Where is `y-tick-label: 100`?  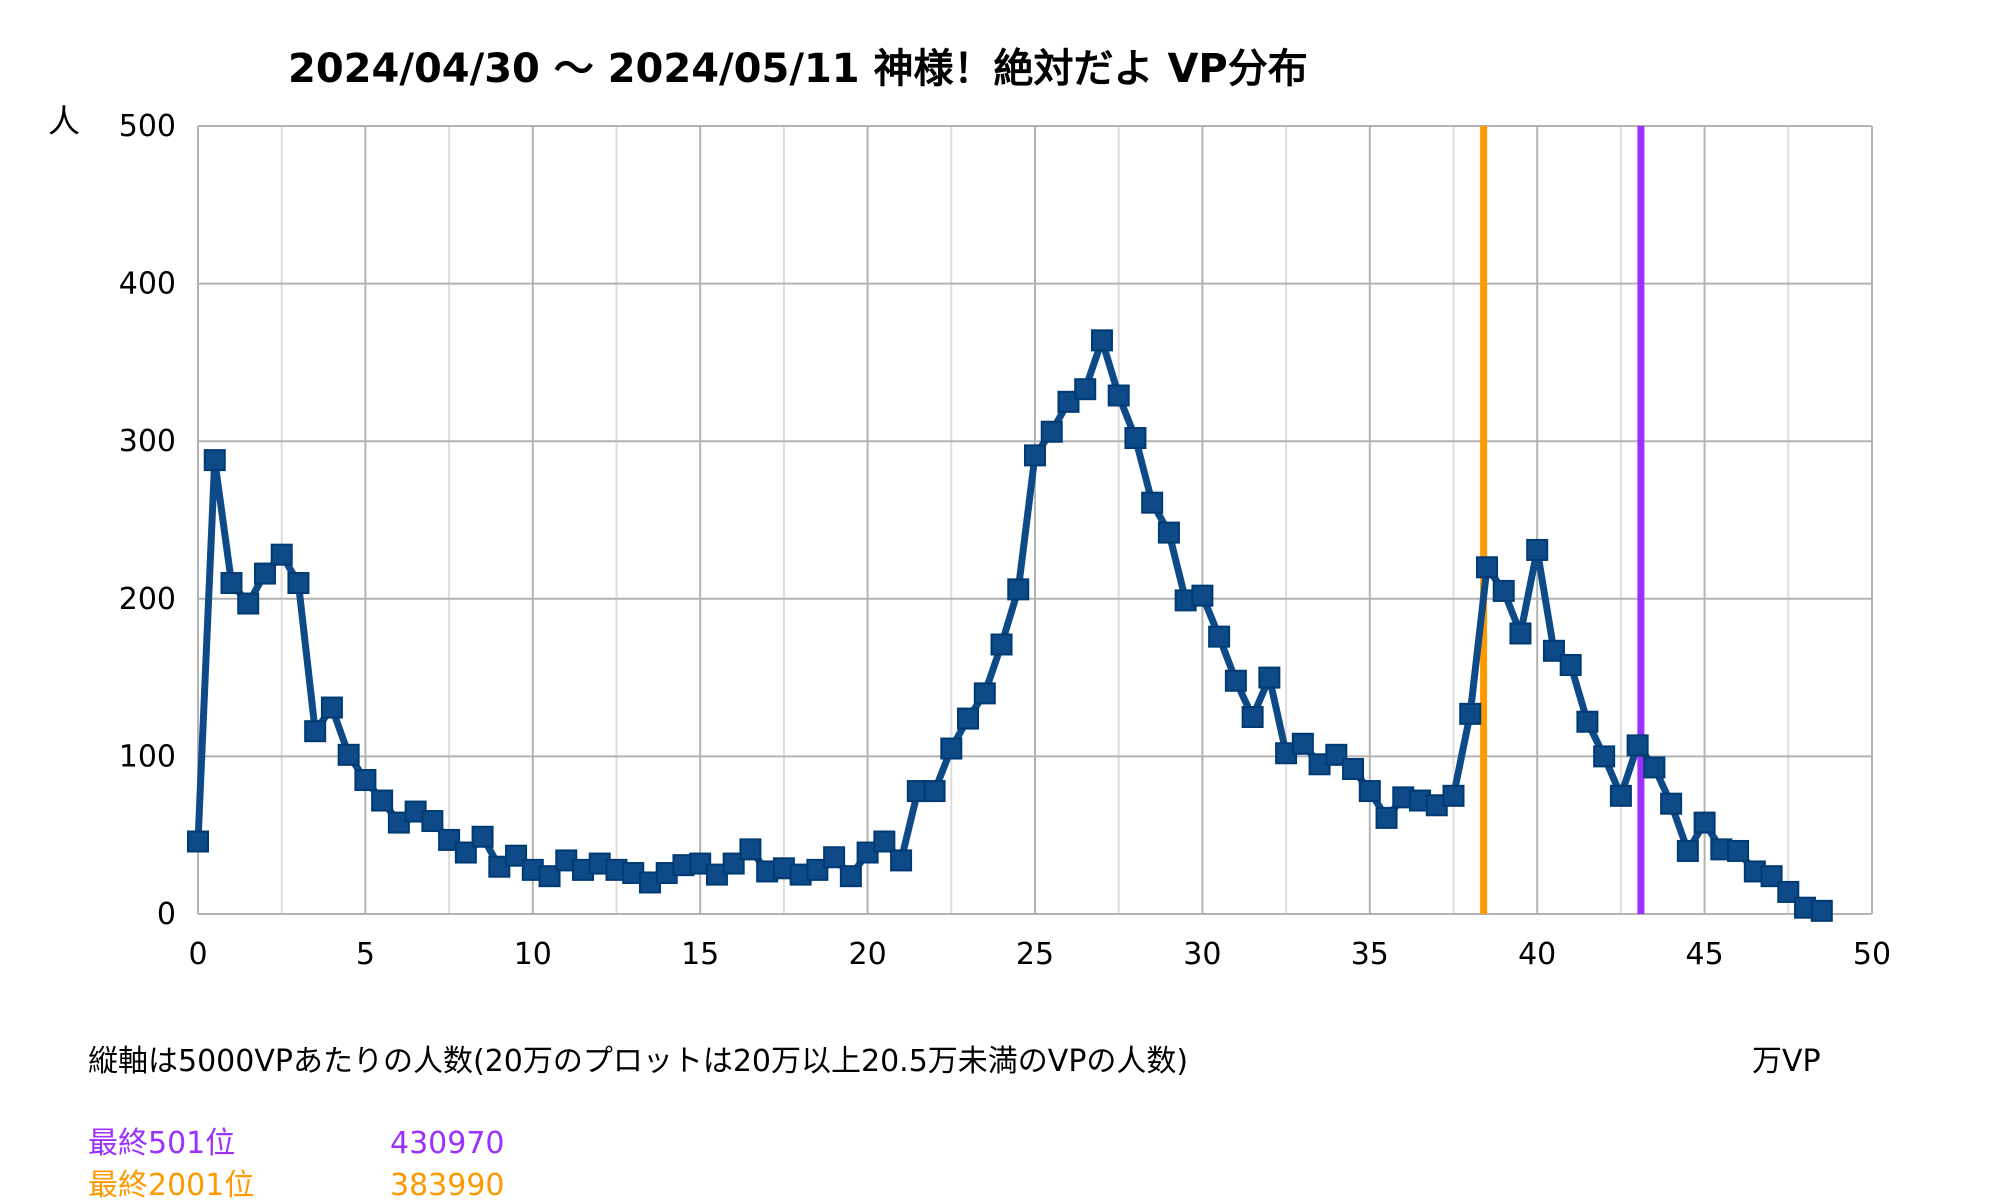
y-tick-label: 100 is located at coordinates (147, 756).